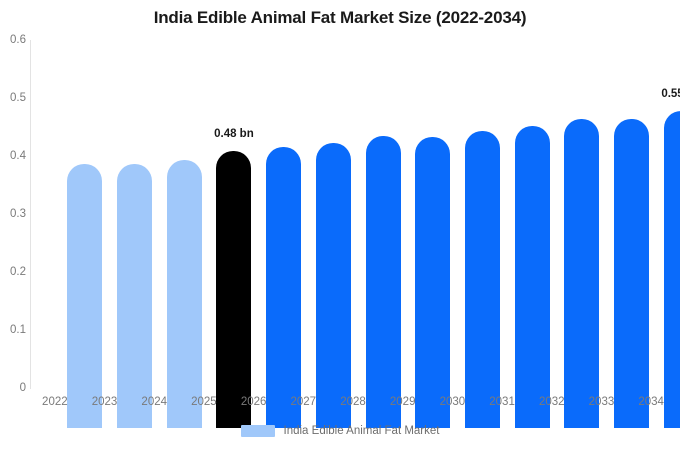 The height and width of the screenshot is (450, 680). Describe the element at coordinates (651, 402) in the screenshot. I see `x-axis-tick-label: 2034` at that location.